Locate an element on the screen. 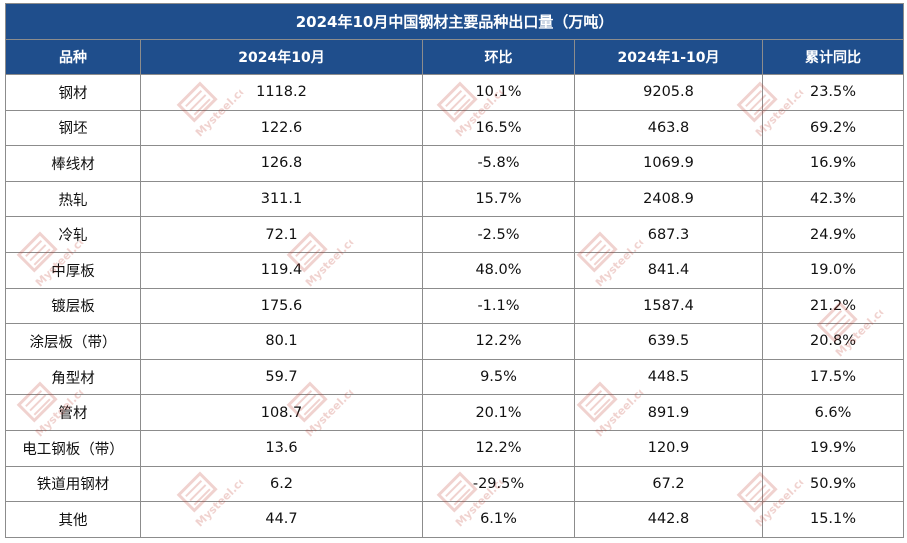 This screenshot has width=907, height=543. mom-cell: 20.1% is located at coordinates (498, 412).